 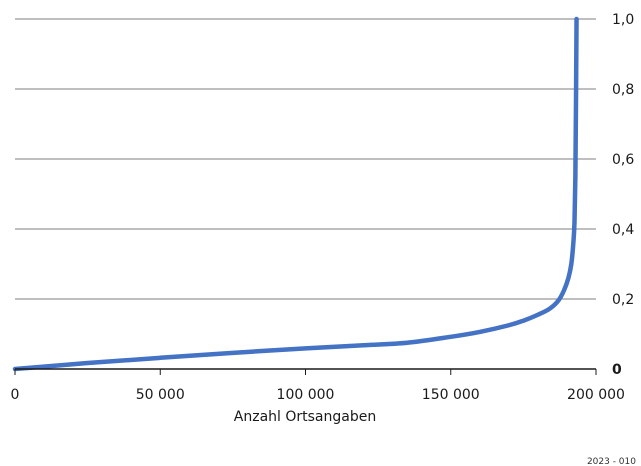 What do you see at coordinates (623, 90) in the screenshot?
I see `y-tick-label-4: 0,8` at bounding box center [623, 90].